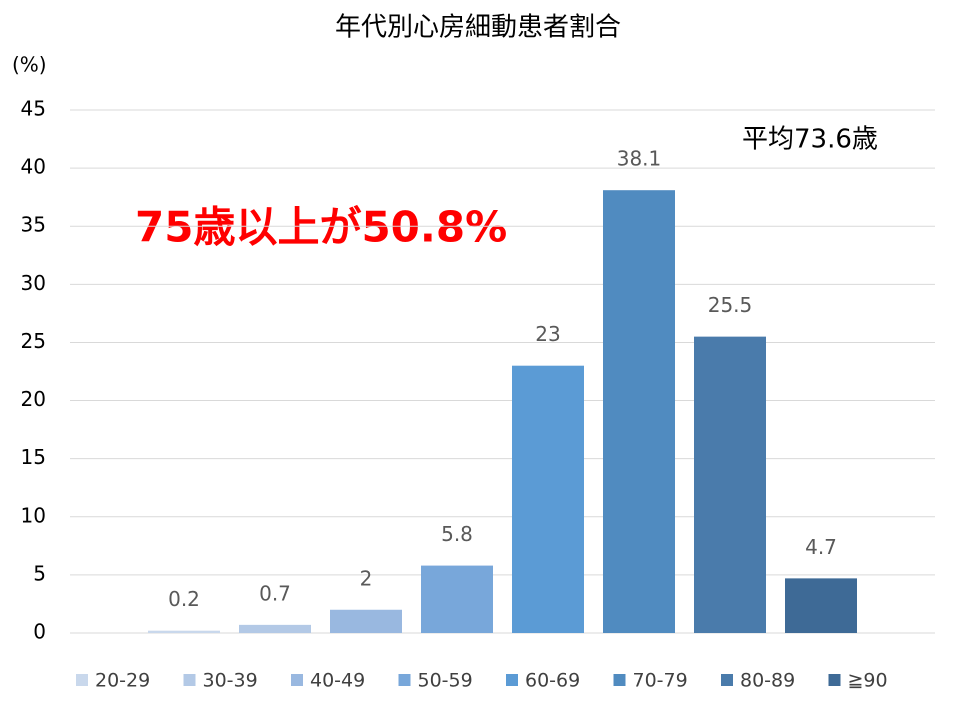 The width and height of the screenshot is (956, 714). I want to click on annotation: 75歳以上が50.8%, so click(321, 227).